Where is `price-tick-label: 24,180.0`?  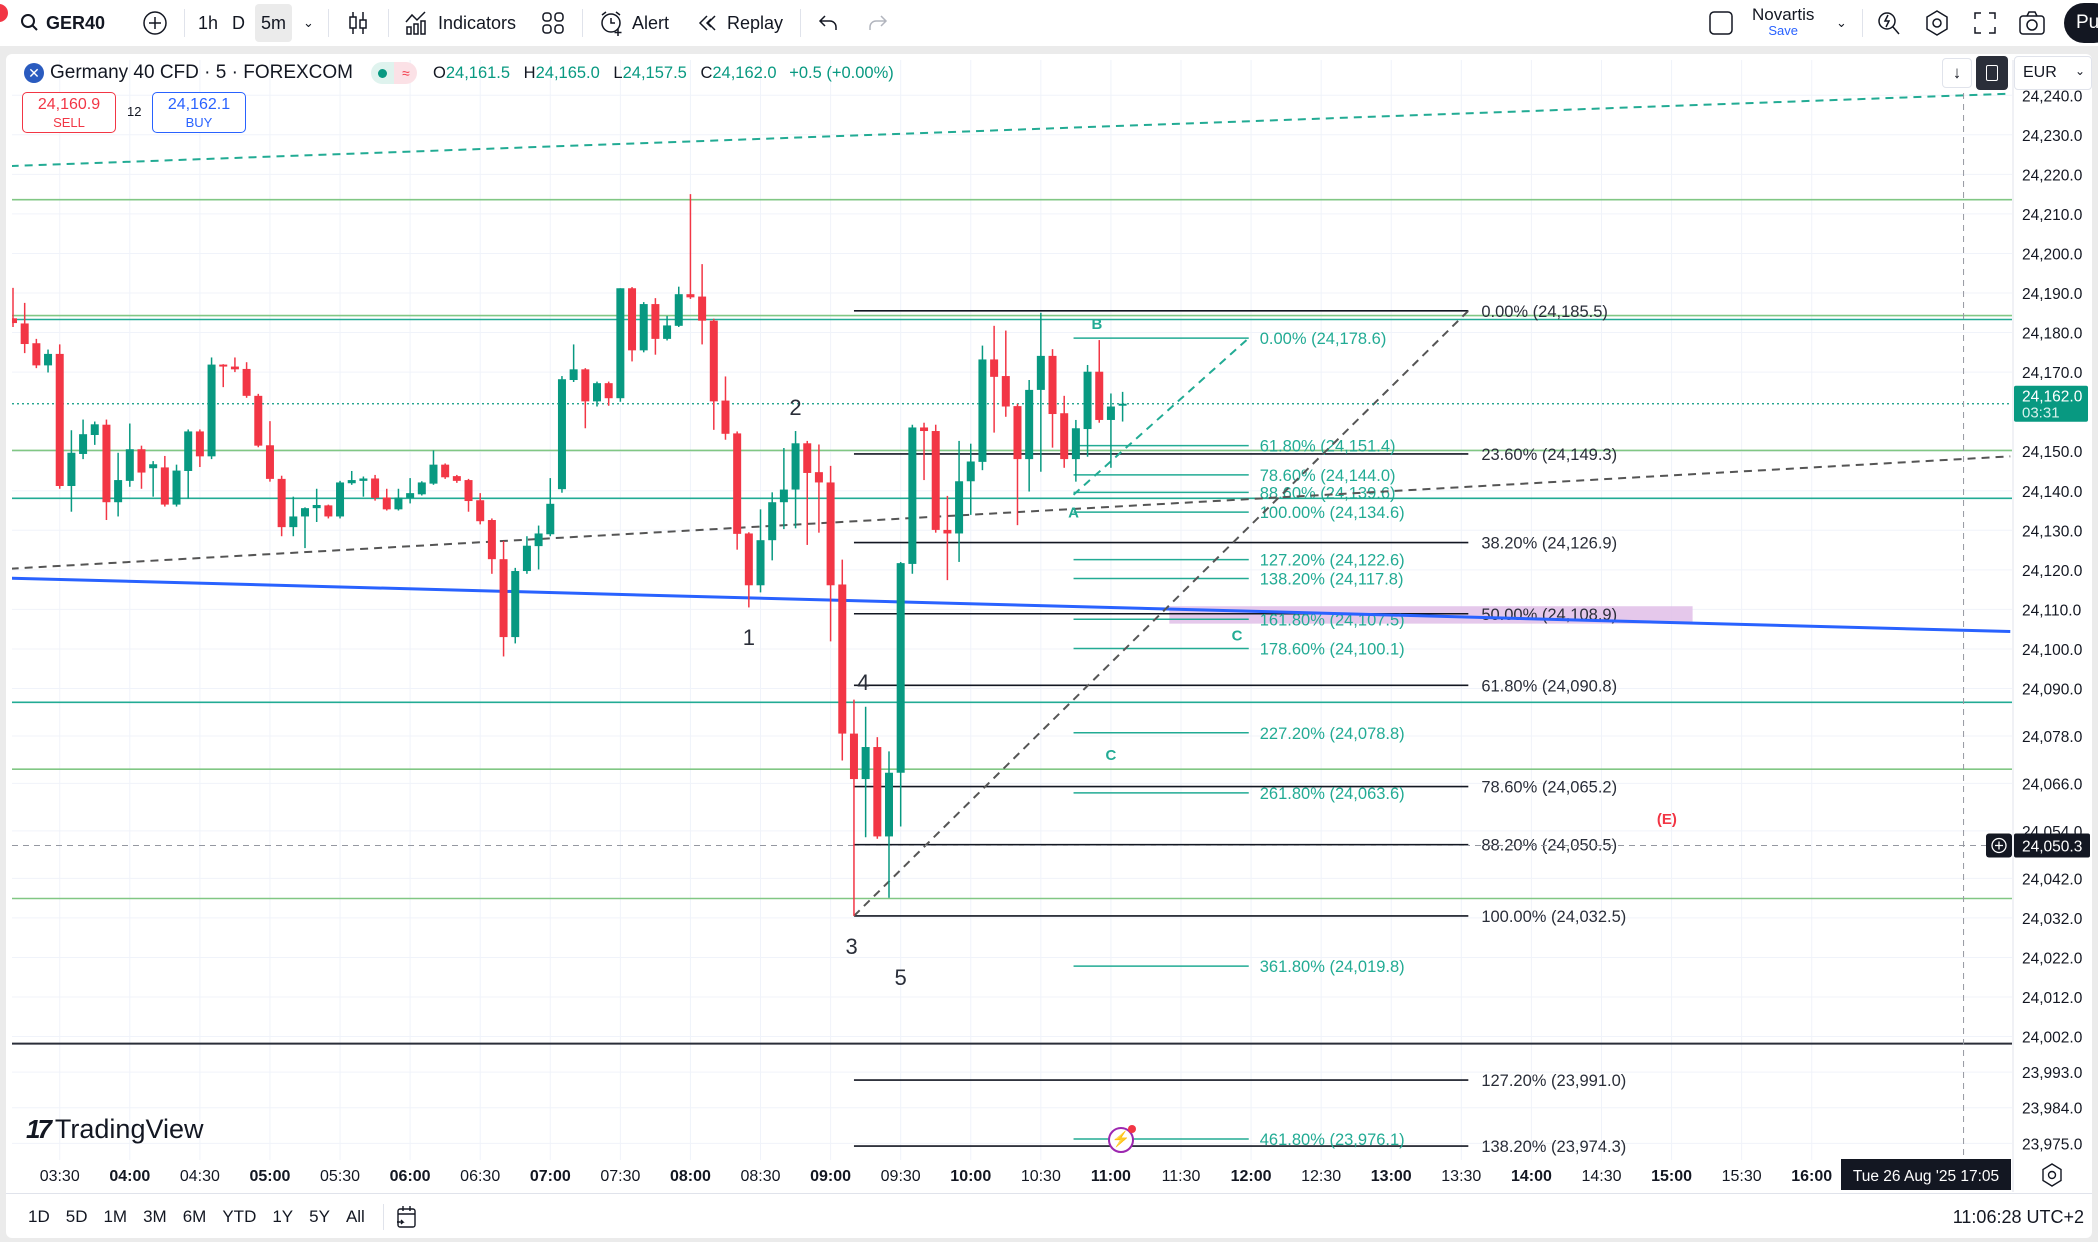
price-tick-label: 24,180.0 is located at coordinates (2052, 334).